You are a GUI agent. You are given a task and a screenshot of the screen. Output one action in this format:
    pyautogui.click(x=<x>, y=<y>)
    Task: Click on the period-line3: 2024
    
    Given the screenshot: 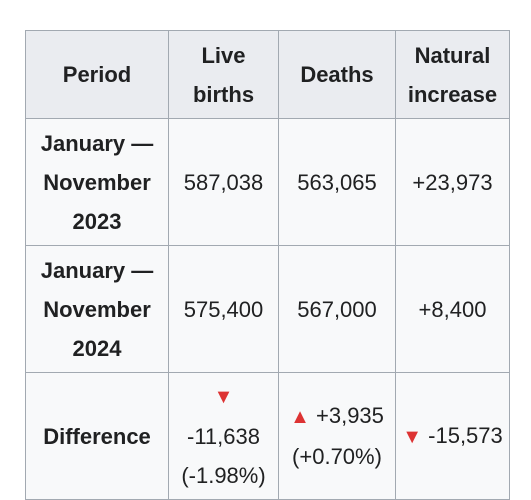 What is the action you would take?
    pyautogui.click(x=97, y=348)
    